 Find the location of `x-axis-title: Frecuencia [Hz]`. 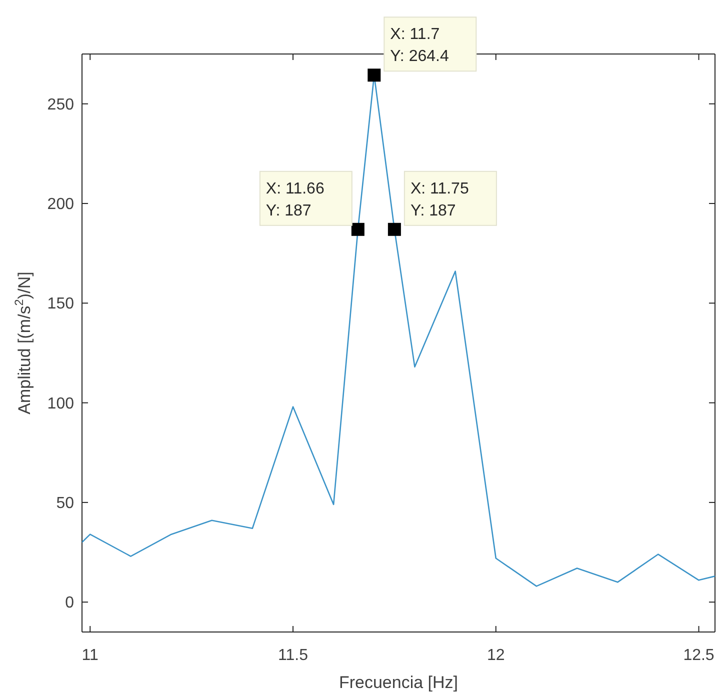

x-axis-title: Frecuencia [Hz] is located at coordinates (398, 682).